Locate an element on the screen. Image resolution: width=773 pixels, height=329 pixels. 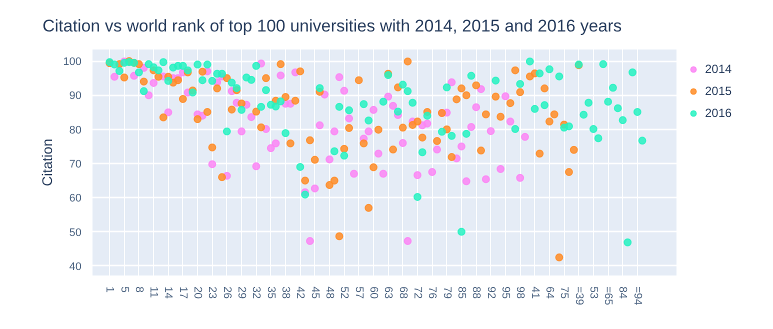
x-tick-label: 26 is located at coordinates (226, 292).